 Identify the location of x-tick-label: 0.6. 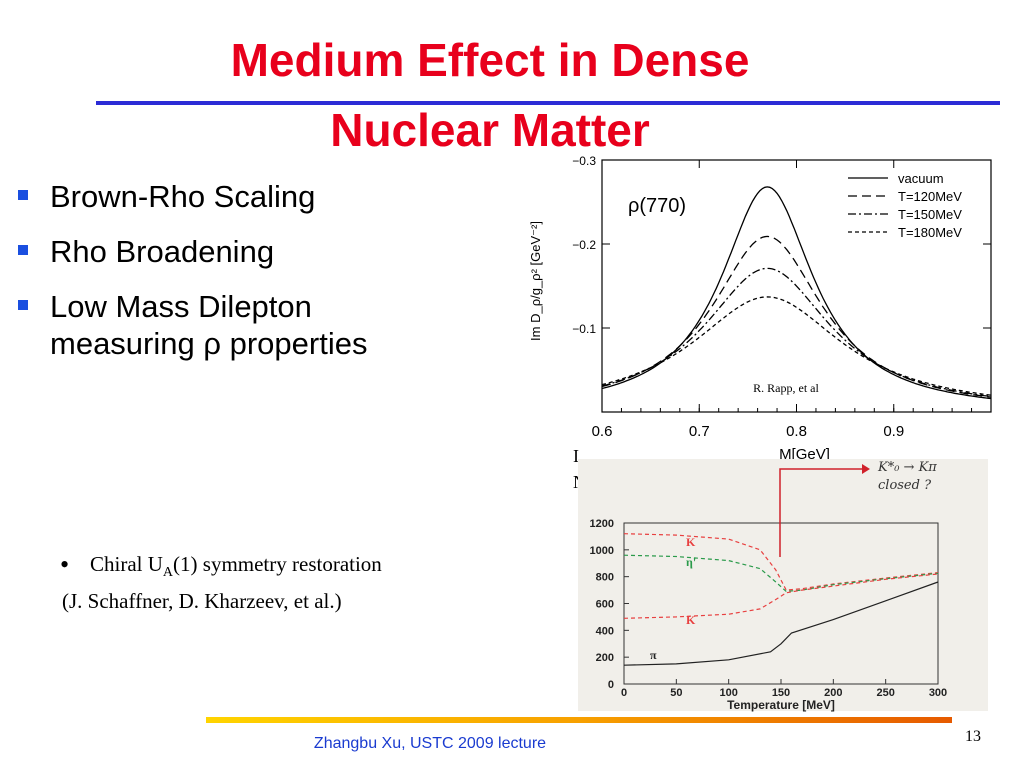
(602, 431).